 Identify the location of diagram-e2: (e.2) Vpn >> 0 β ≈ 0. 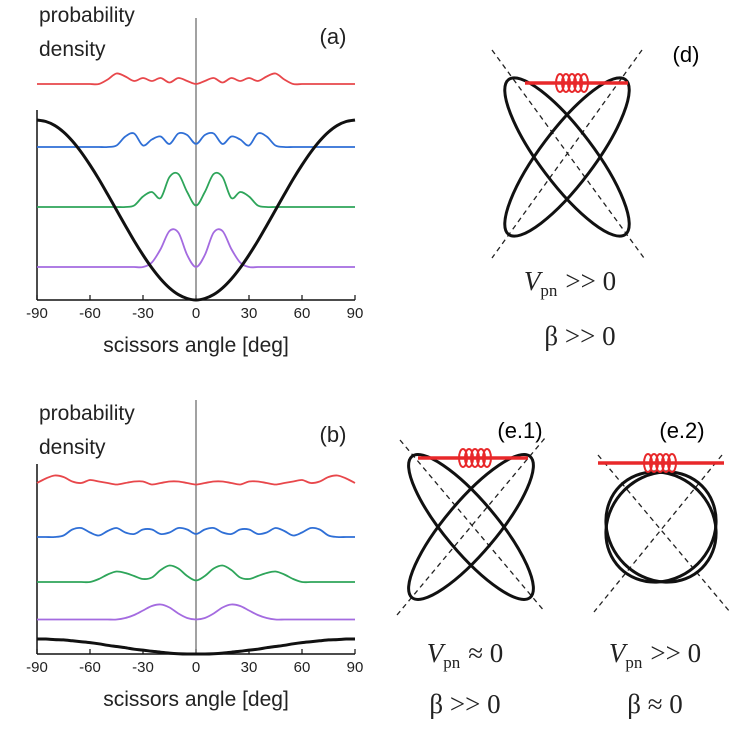
(662, 568).